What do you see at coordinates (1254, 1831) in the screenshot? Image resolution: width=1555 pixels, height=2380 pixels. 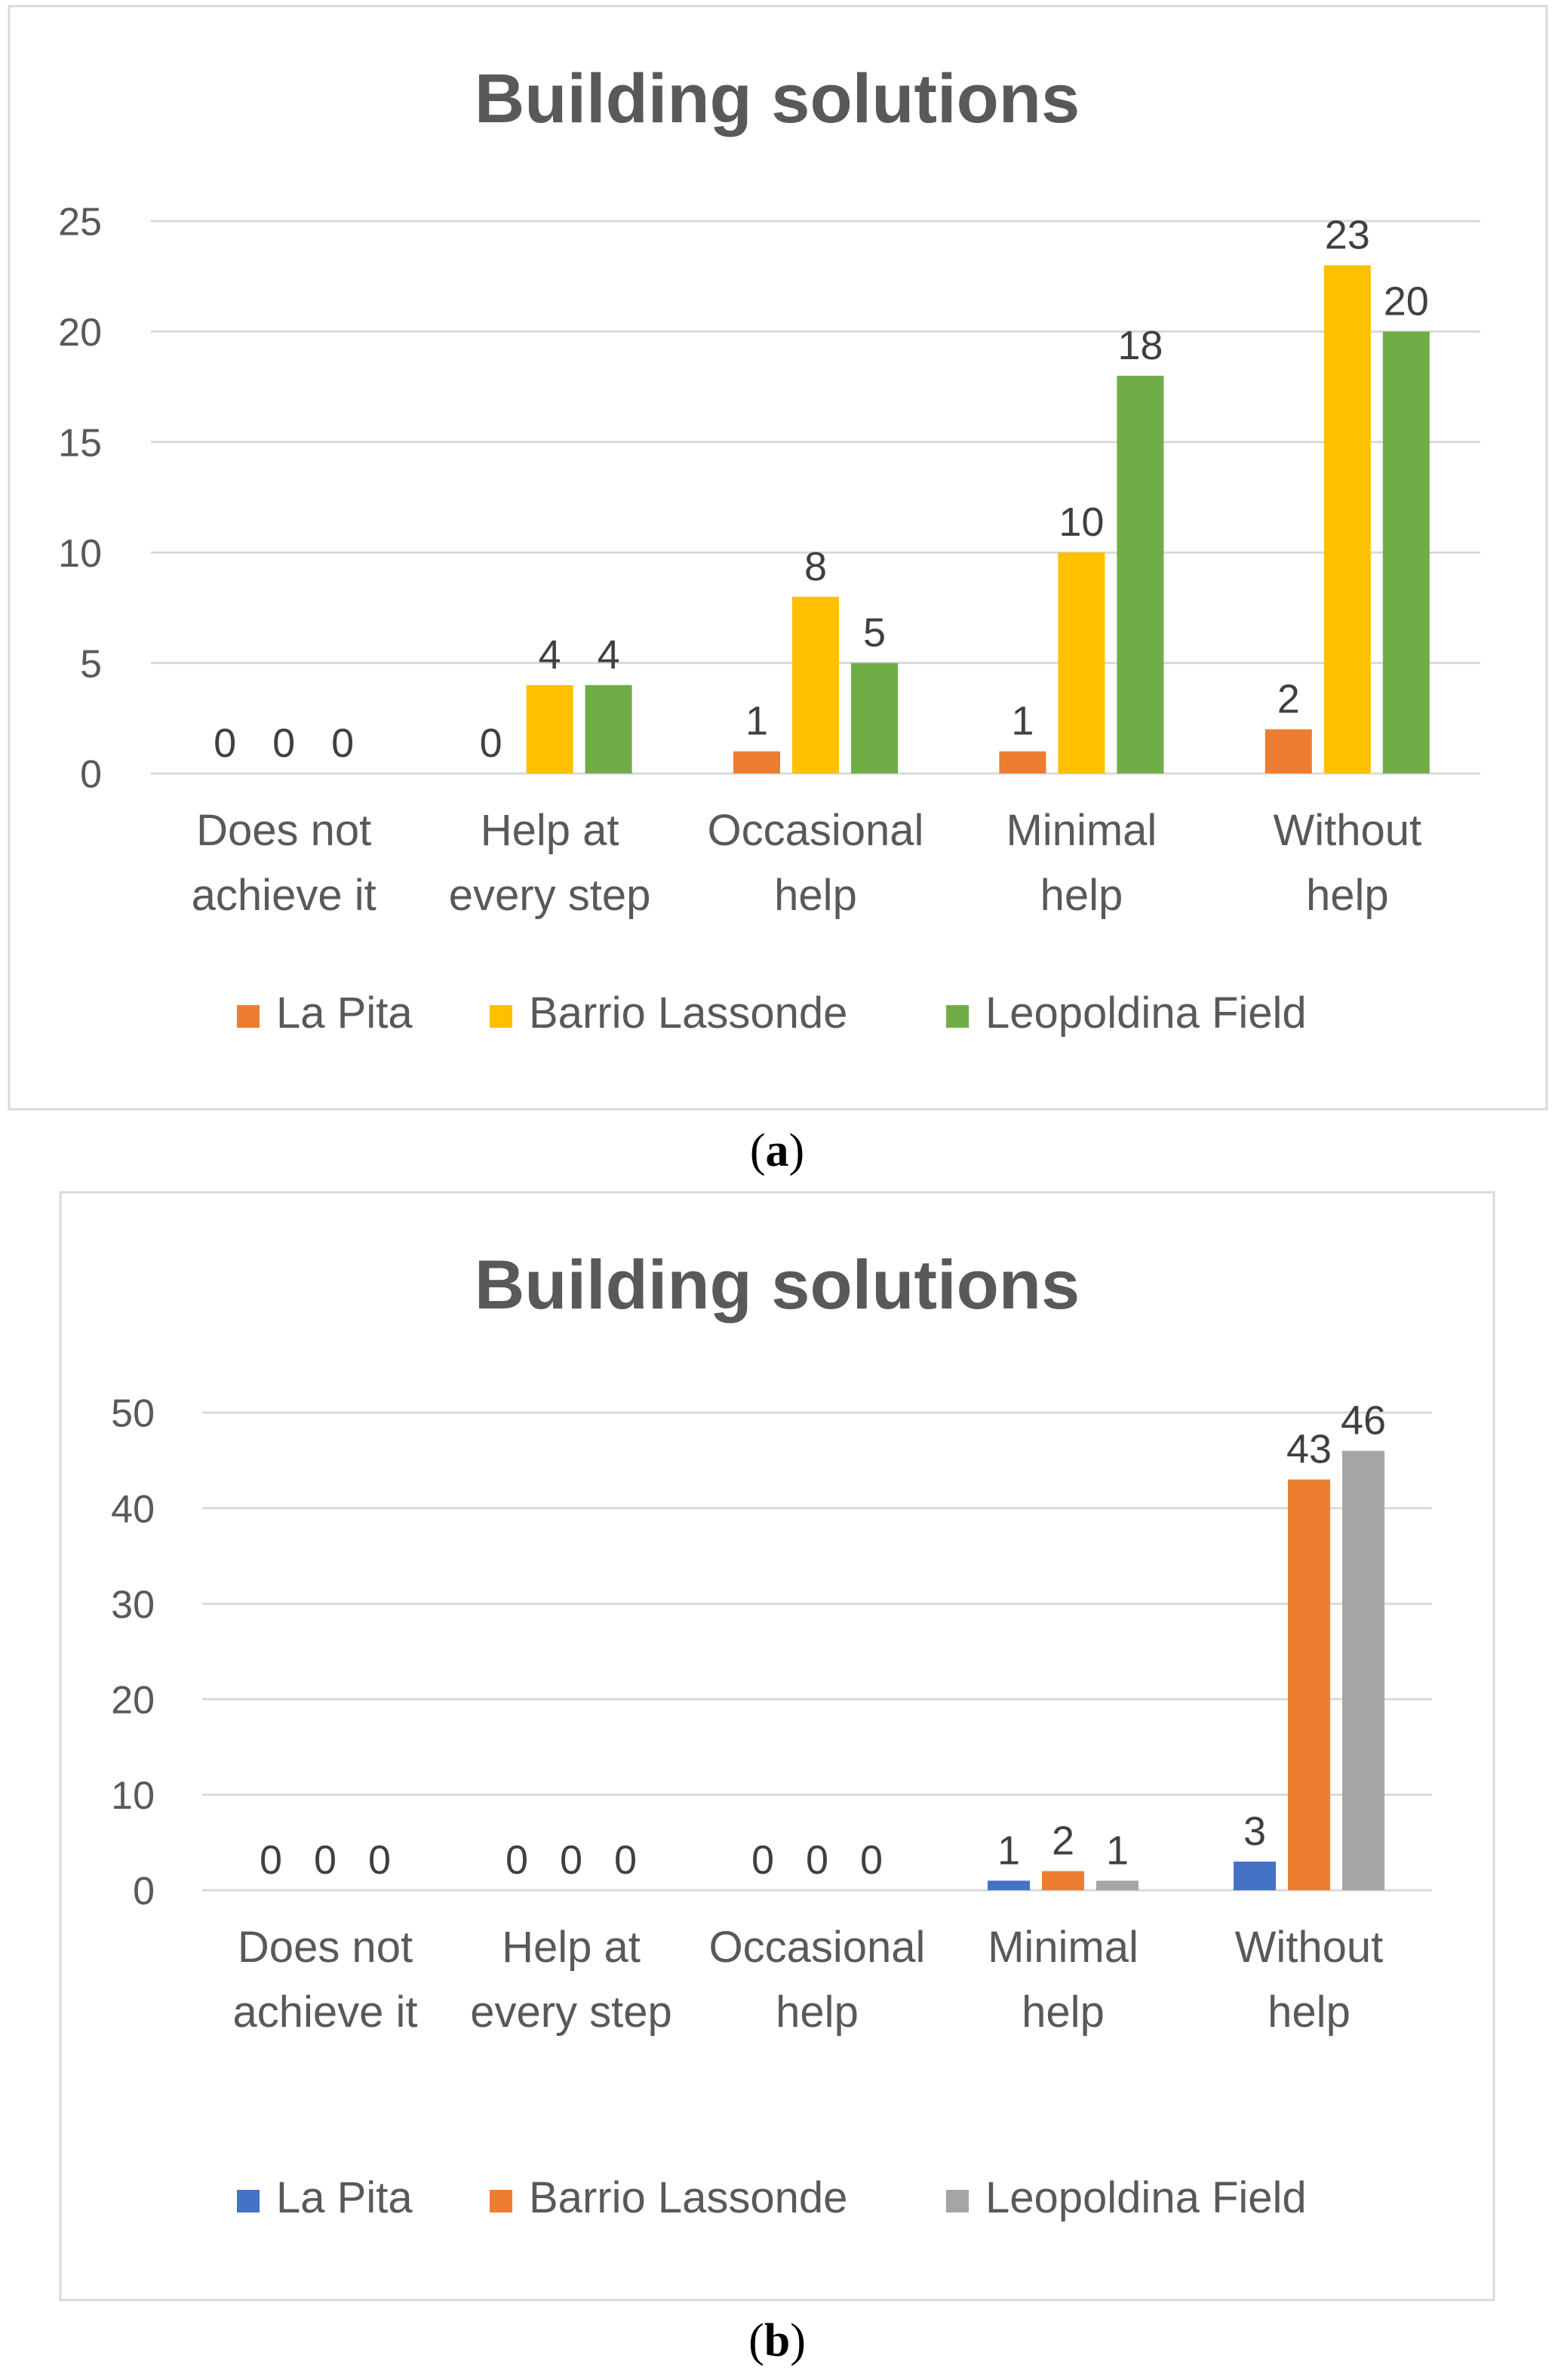 I see `data-label: 3` at bounding box center [1254, 1831].